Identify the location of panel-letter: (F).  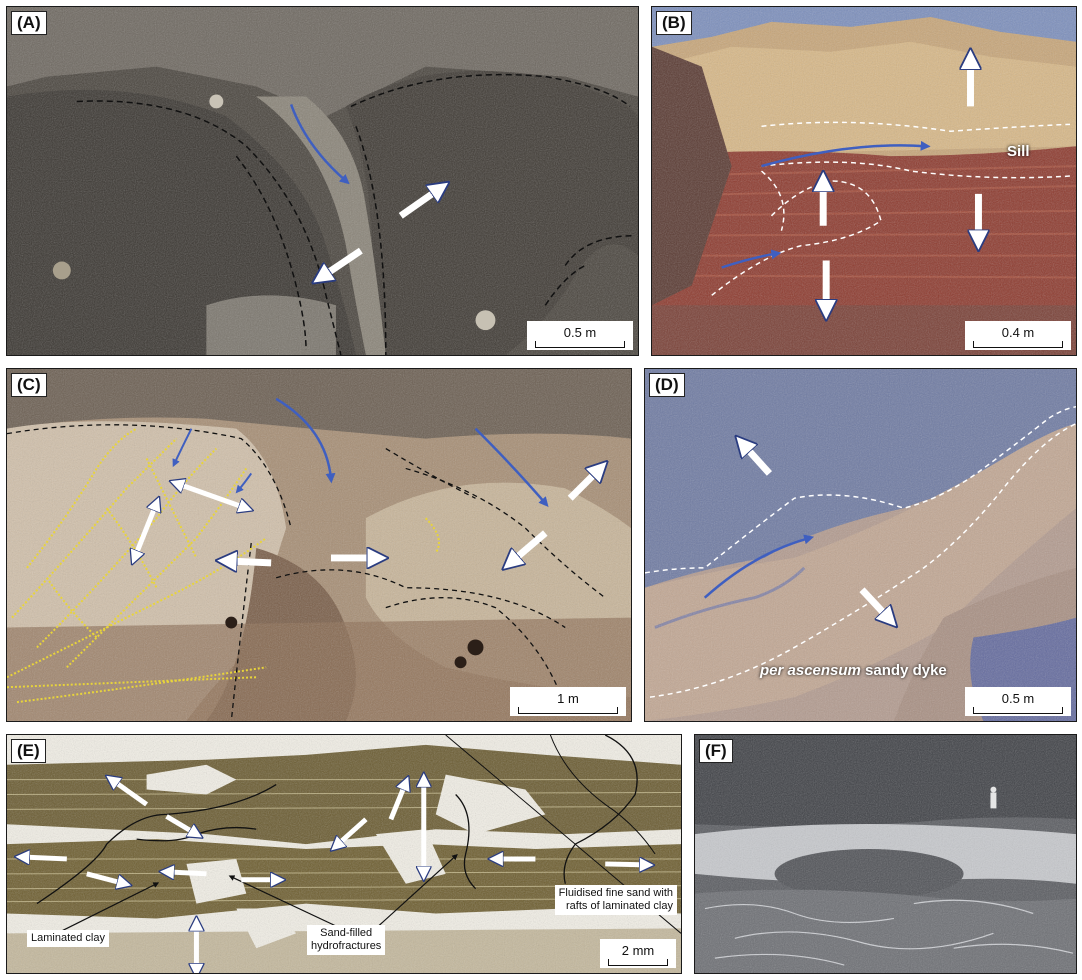
(716, 751).